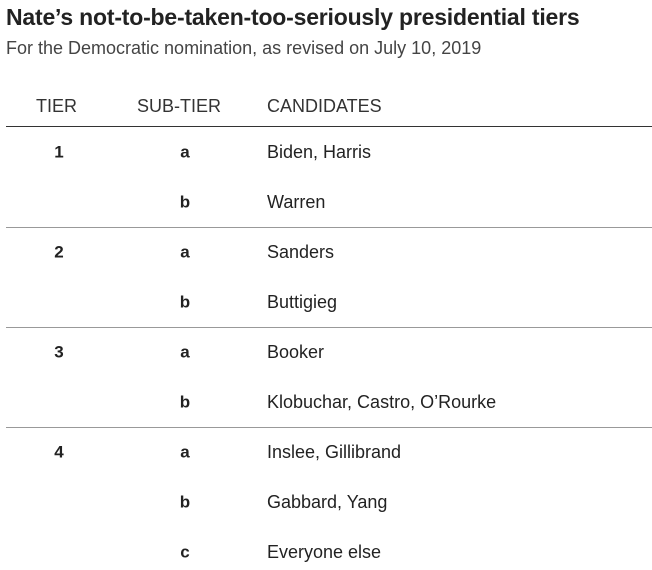 The width and height of the screenshot is (652, 570). I want to click on tier-cell: 1, so click(59, 152).